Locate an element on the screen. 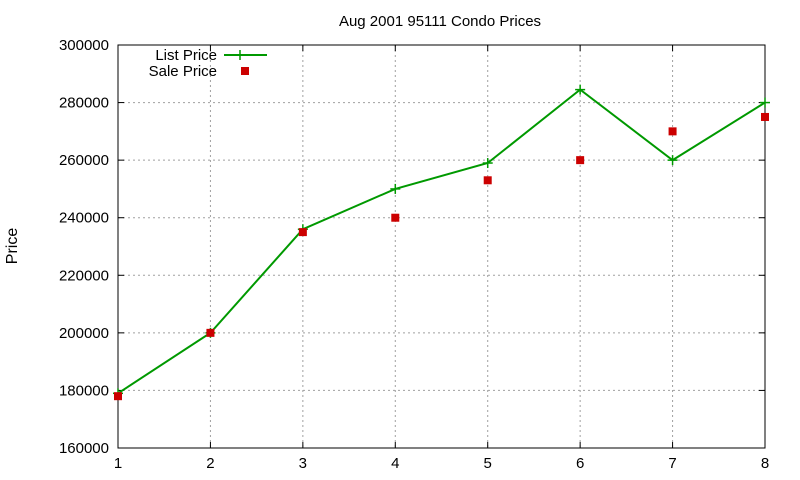  y-tick-label: 180000 is located at coordinates (84, 390).